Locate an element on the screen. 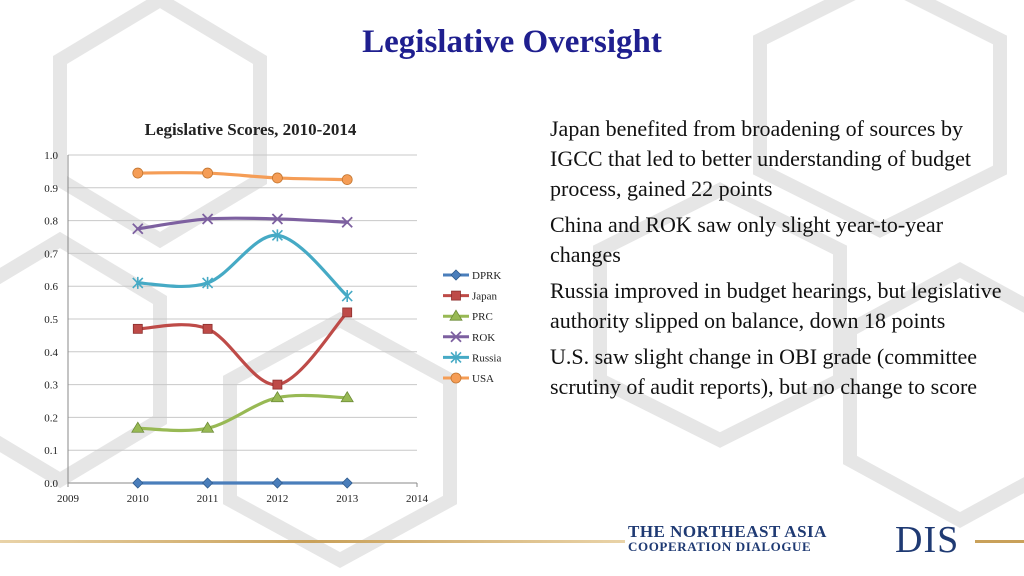 The width and height of the screenshot is (1024, 576). y-tick-label: 0.7 is located at coordinates (51, 254).